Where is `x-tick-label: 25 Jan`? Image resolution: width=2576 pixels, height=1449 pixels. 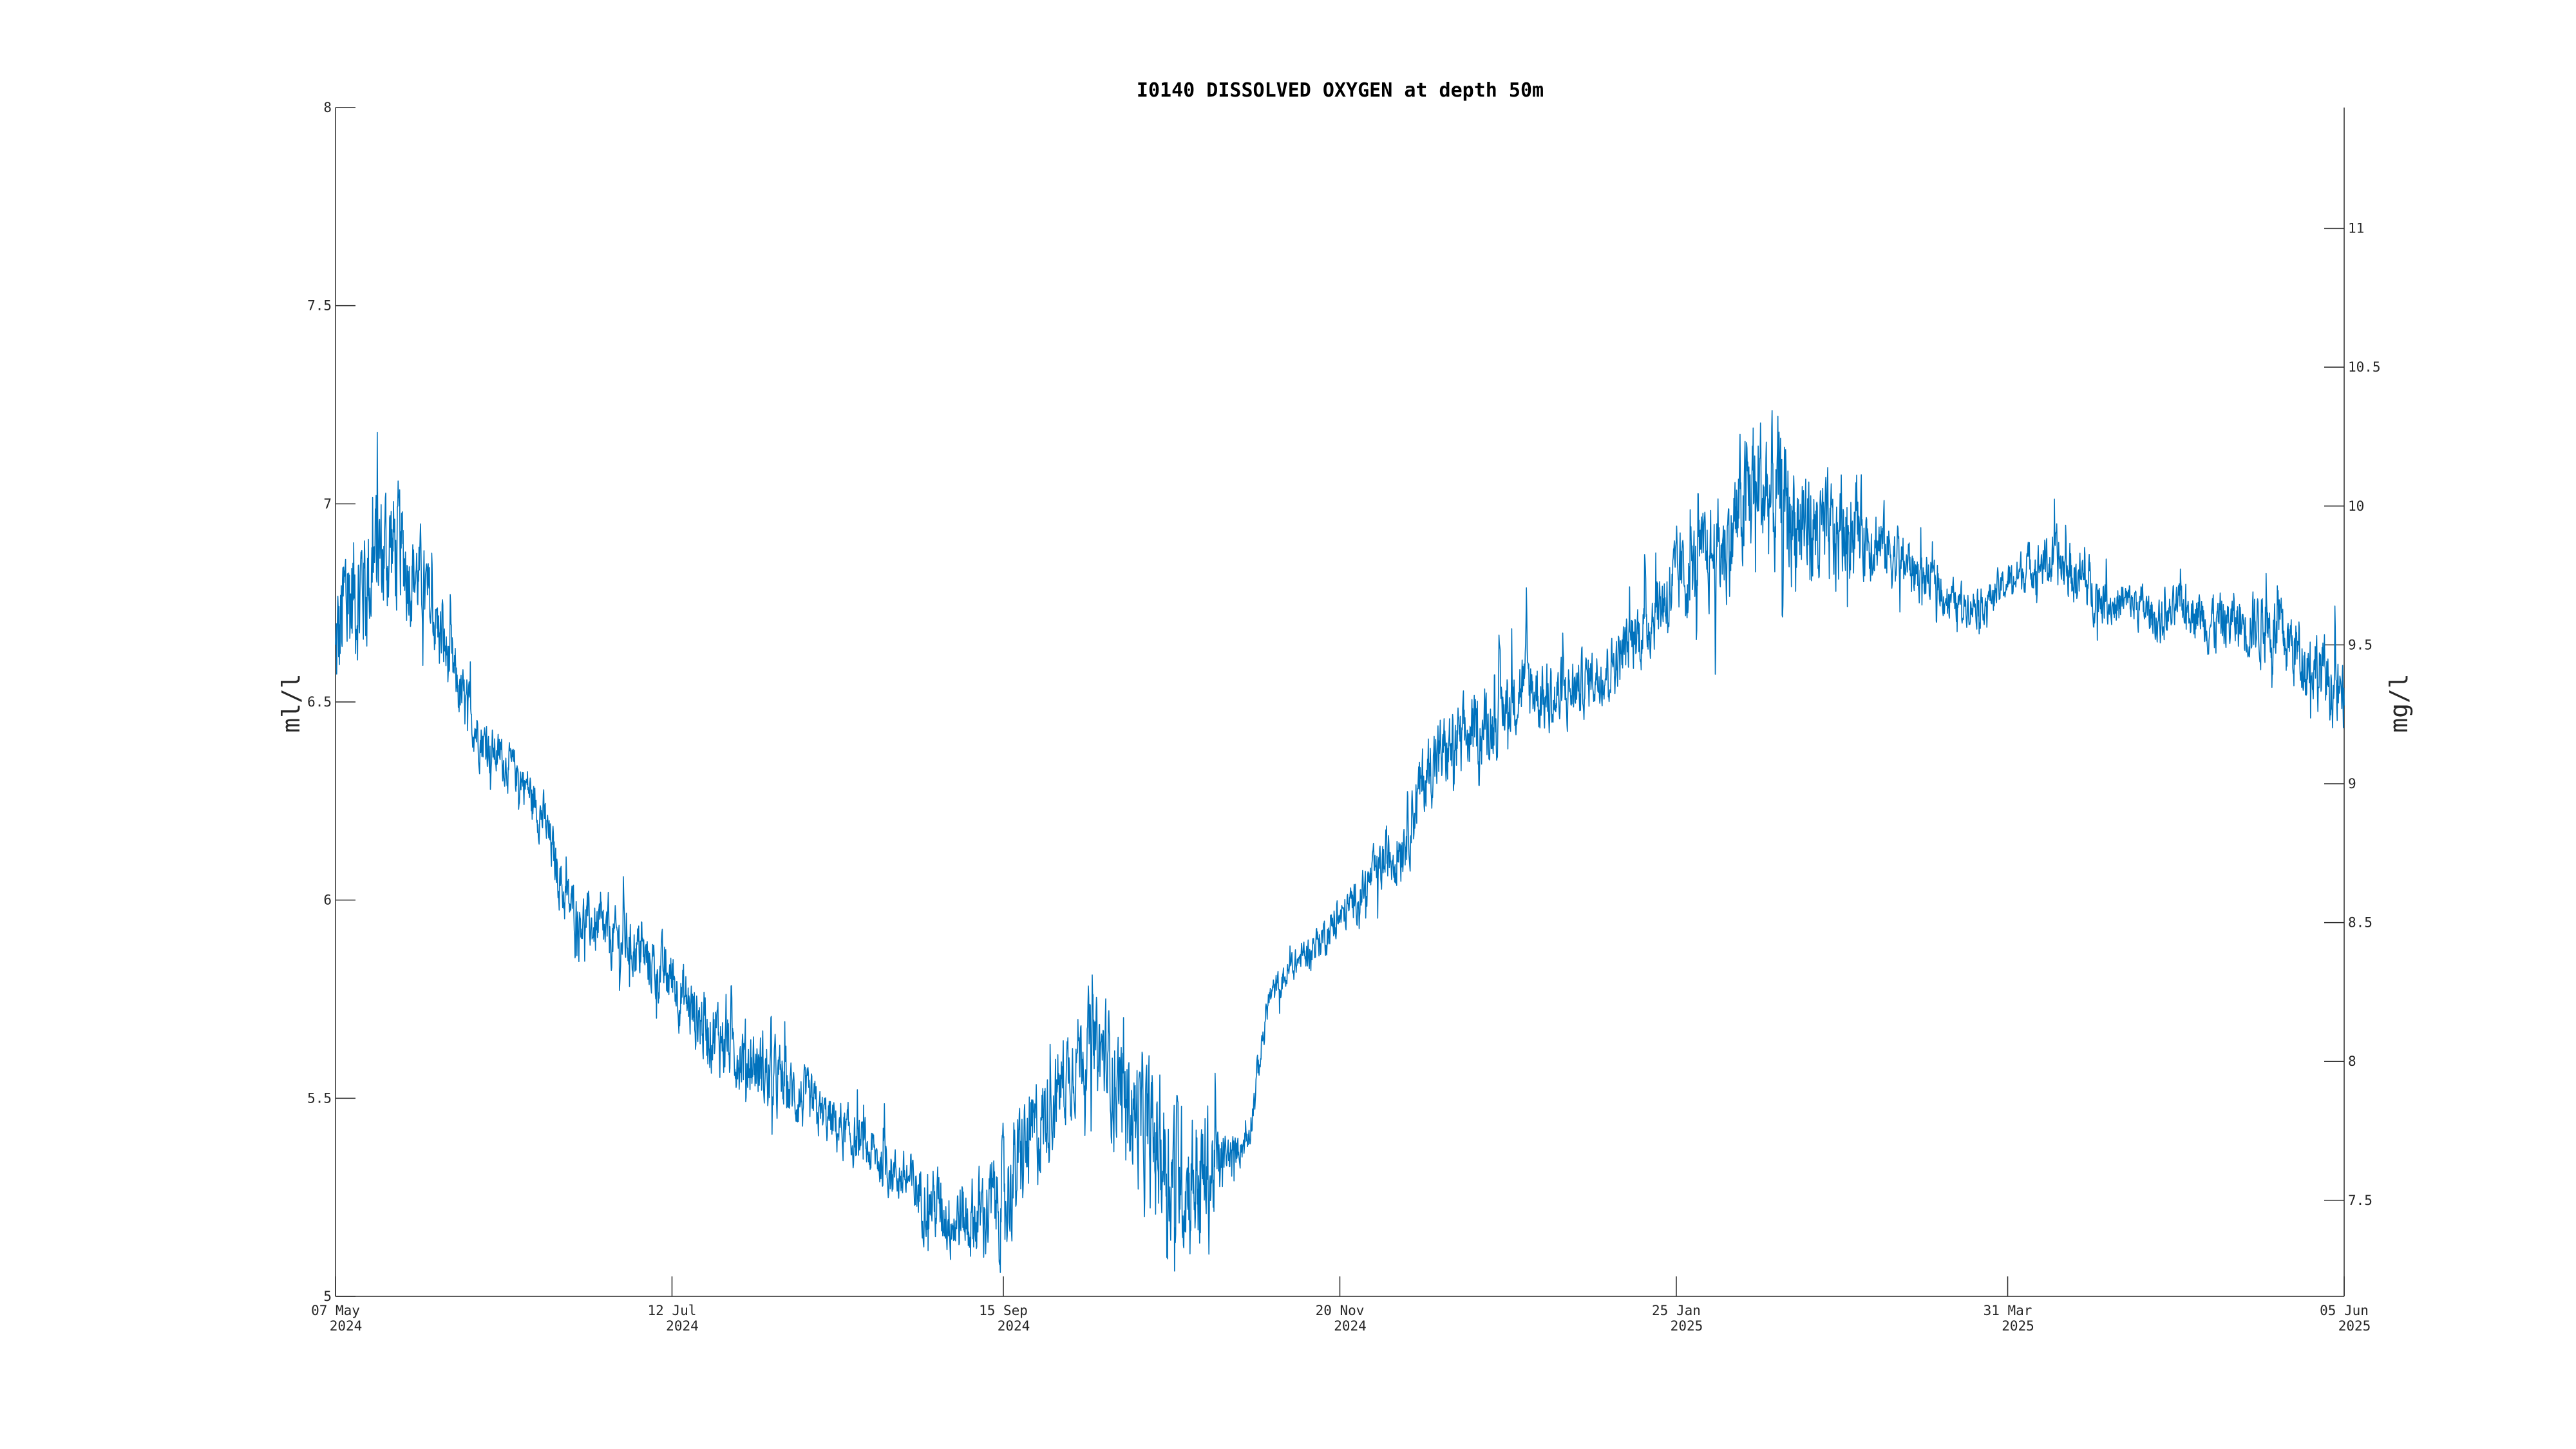 x-tick-label: 25 Jan is located at coordinates (1676, 1310).